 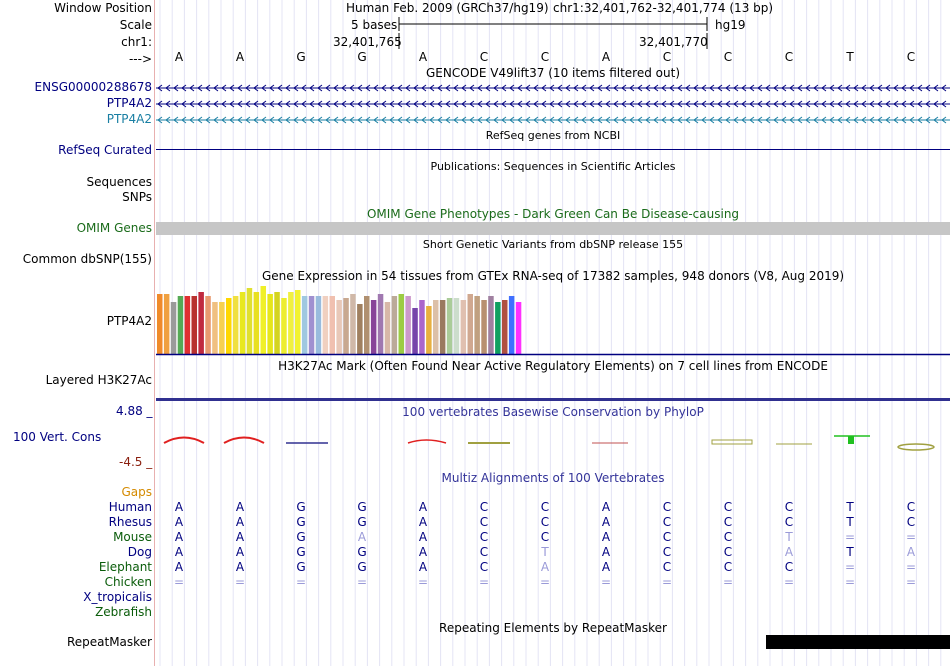 What do you see at coordinates (130, 507) in the screenshot?
I see `multiz-species-label: Human` at bounding box center [130, 507].